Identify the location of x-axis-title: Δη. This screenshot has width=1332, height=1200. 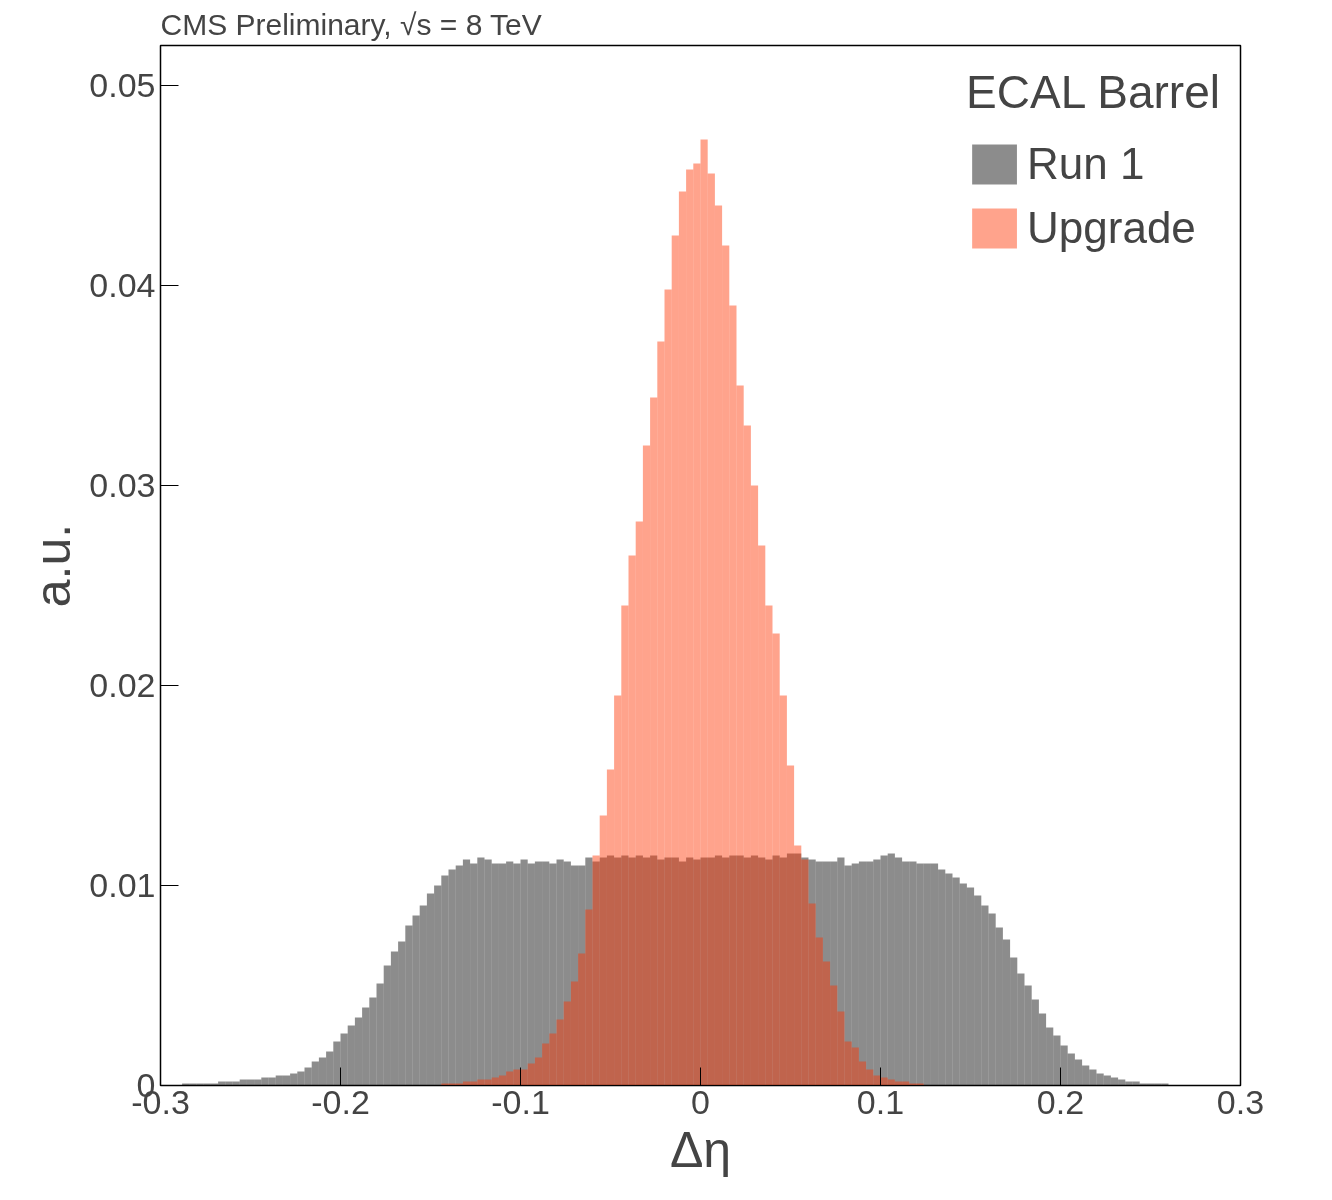
(700, 1149).